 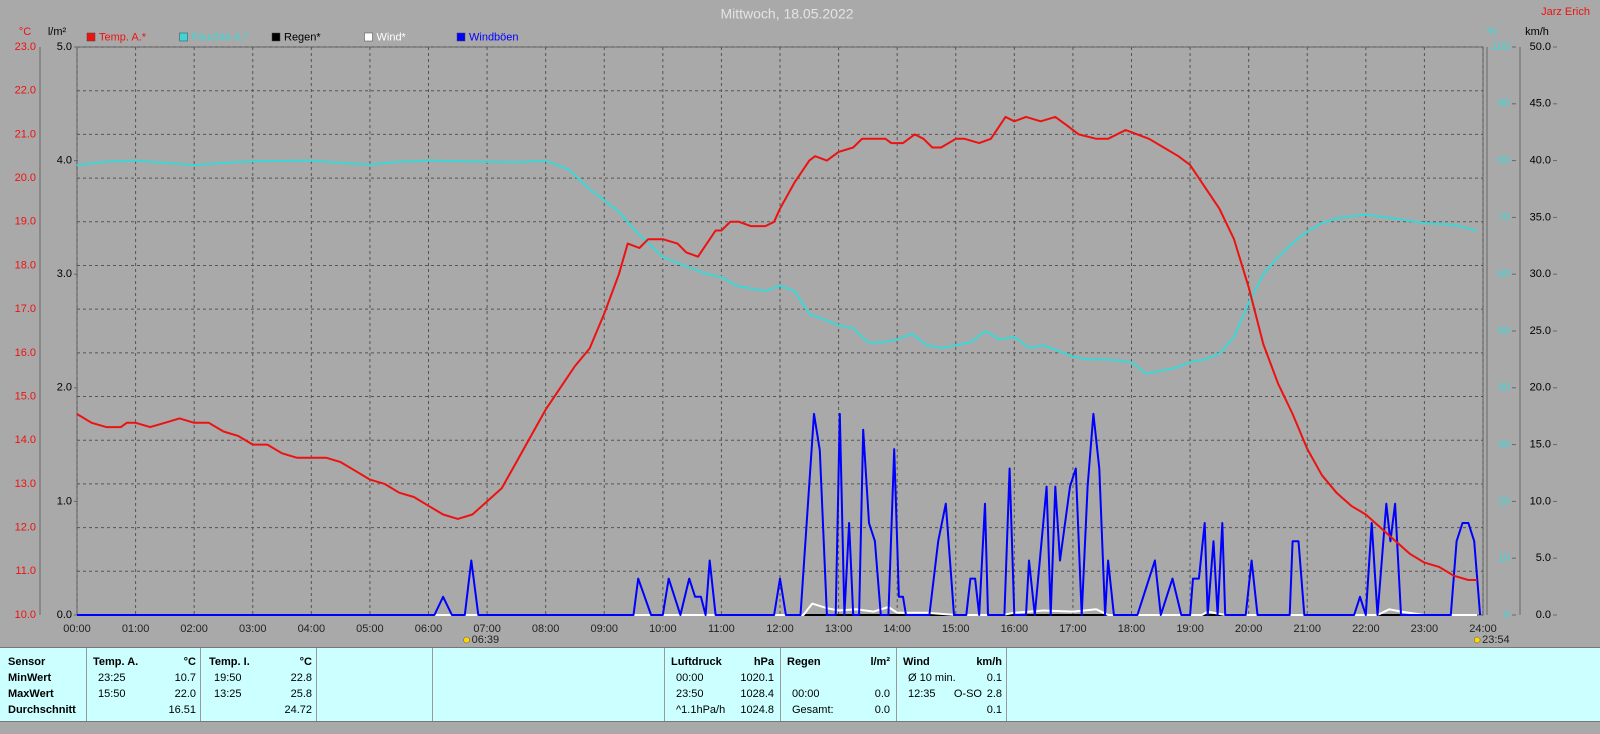 I want to click on y-tick-label: 60, so click(x=1504, y=274).